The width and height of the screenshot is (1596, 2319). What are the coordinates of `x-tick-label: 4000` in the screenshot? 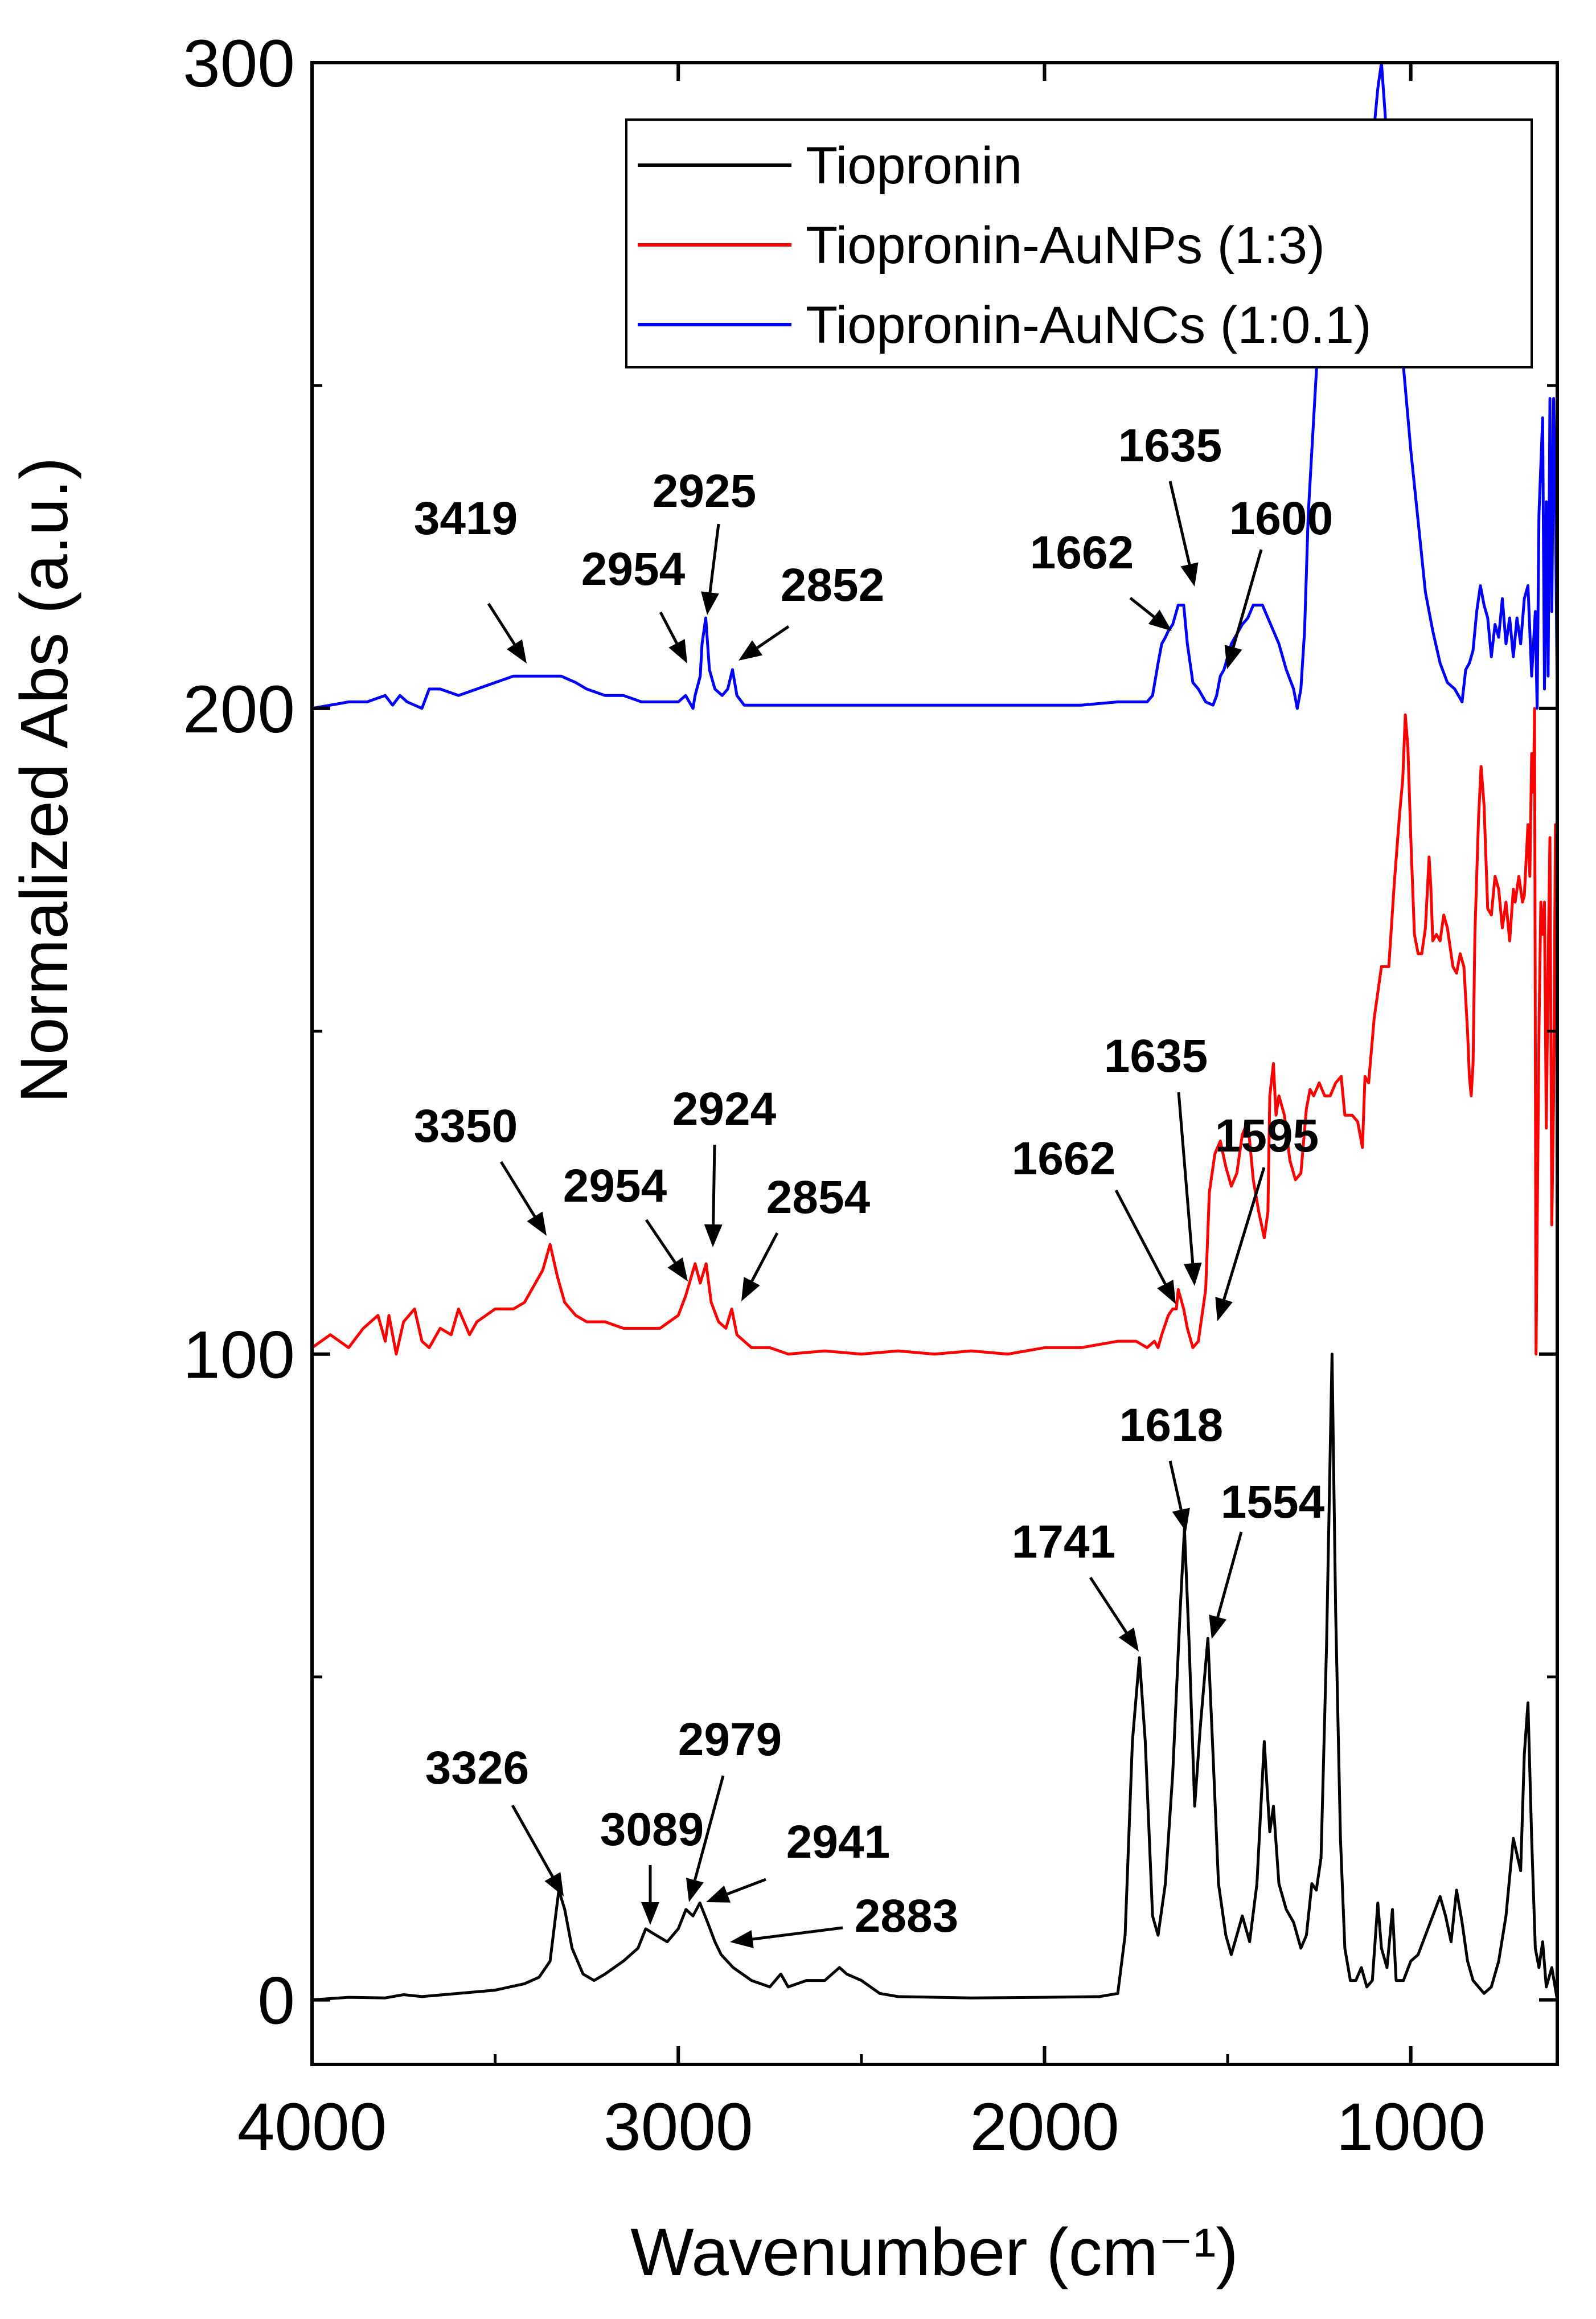 It's located at (312, 2127).